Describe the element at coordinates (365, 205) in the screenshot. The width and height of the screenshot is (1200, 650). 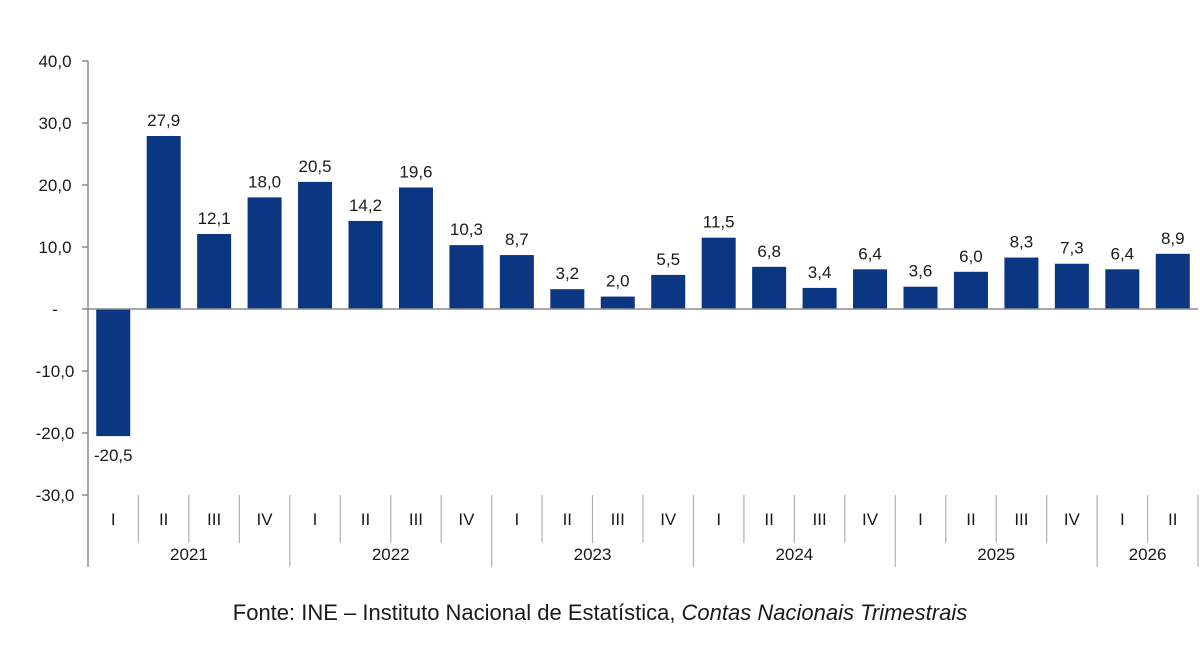
I see `bar-value-label: 14,2` at that location.